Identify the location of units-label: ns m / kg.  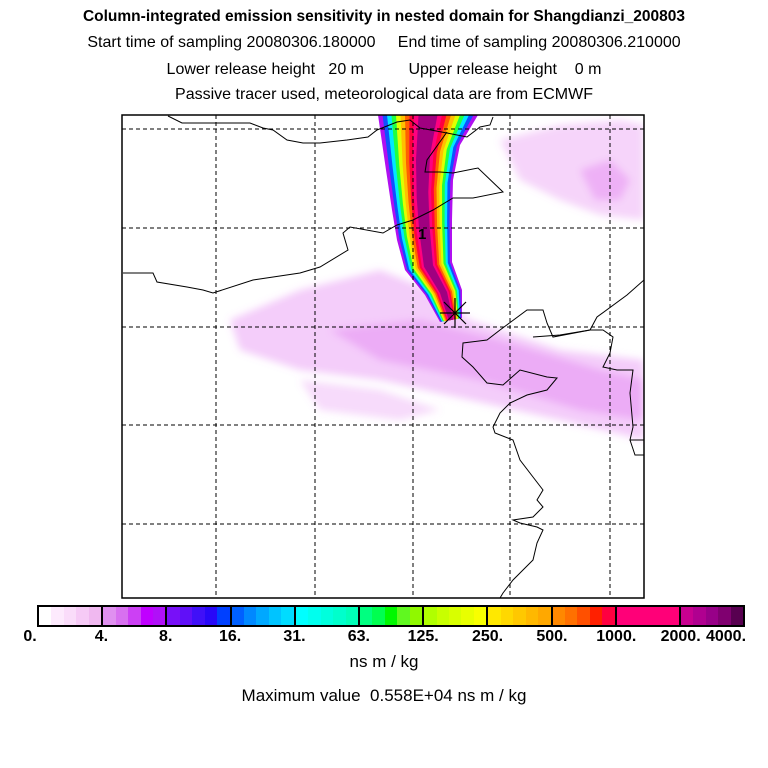
(384, 661).